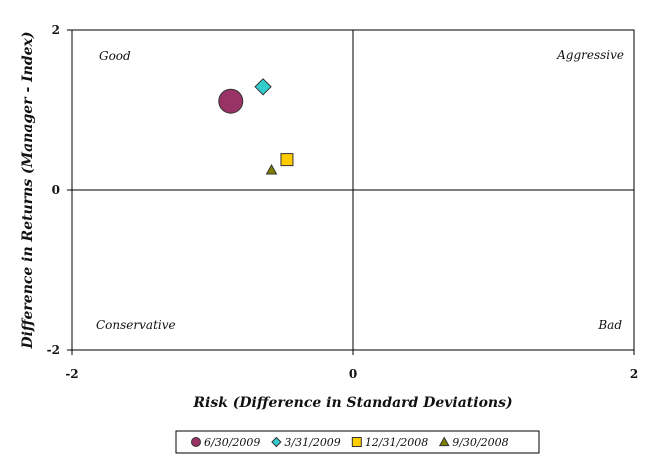 The height and width of the screenshot is (468, 658). Describe the element at coordinates (115, 56) in the screenshot. I see `quadrant-label-good: Good` at that location.